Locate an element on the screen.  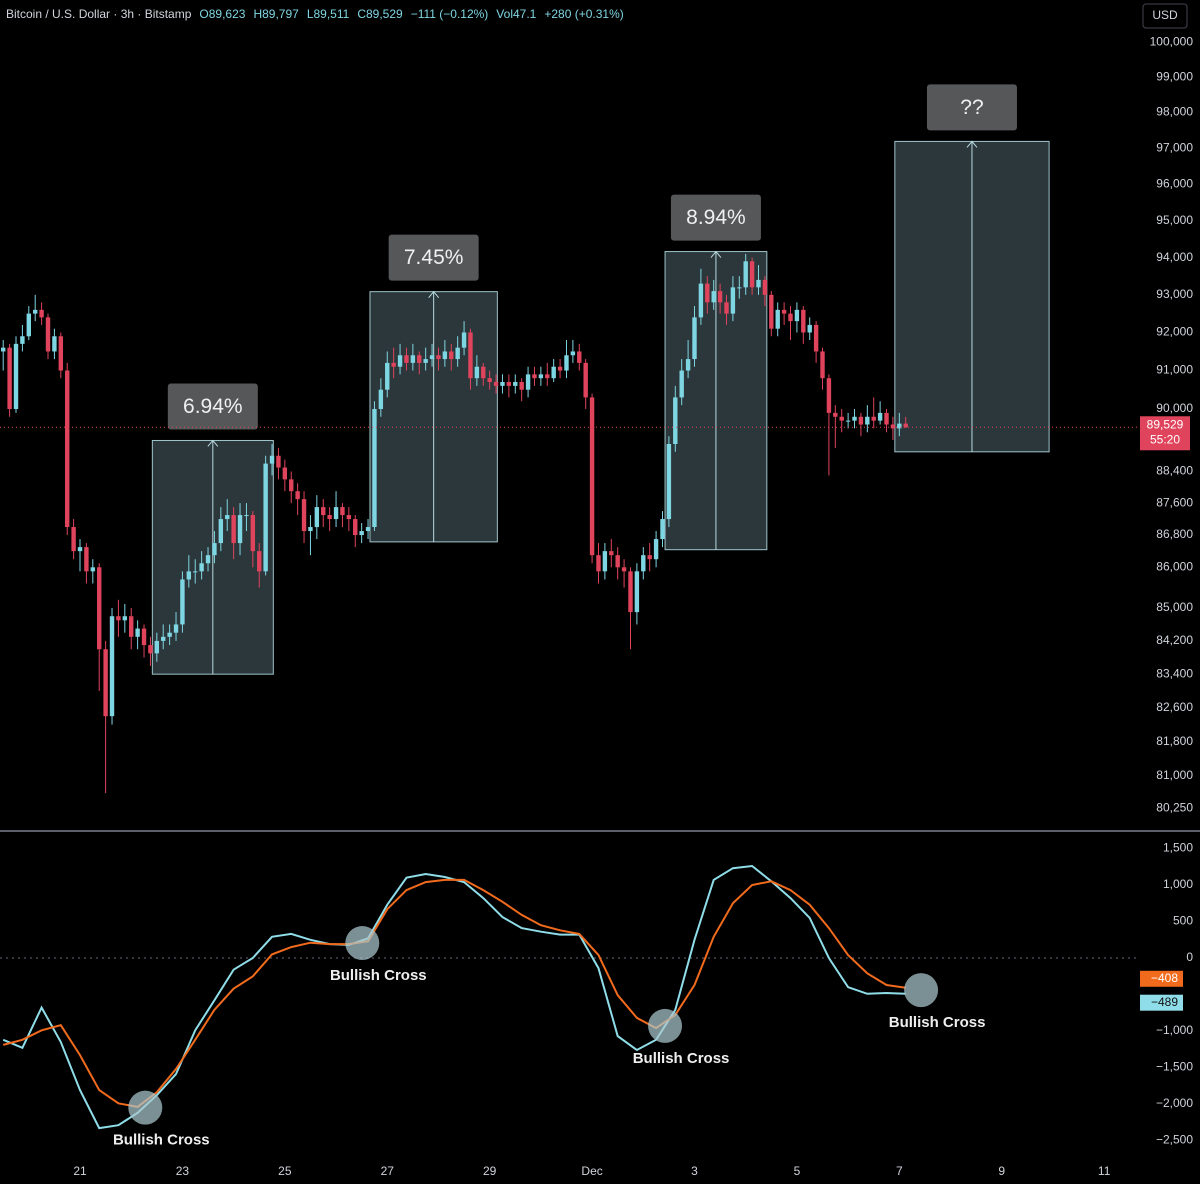
y-tick-label: 95,000 is located at coordinates (1174, 220).